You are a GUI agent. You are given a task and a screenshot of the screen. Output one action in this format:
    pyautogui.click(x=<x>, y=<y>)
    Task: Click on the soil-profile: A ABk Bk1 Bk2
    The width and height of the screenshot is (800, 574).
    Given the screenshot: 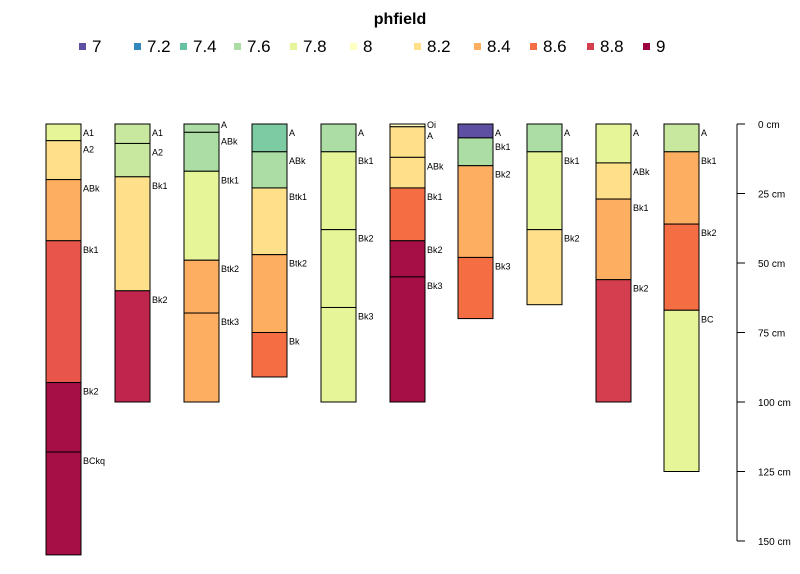 What is the action you would take?
    pyautogui.click(x=622, y=263)
    